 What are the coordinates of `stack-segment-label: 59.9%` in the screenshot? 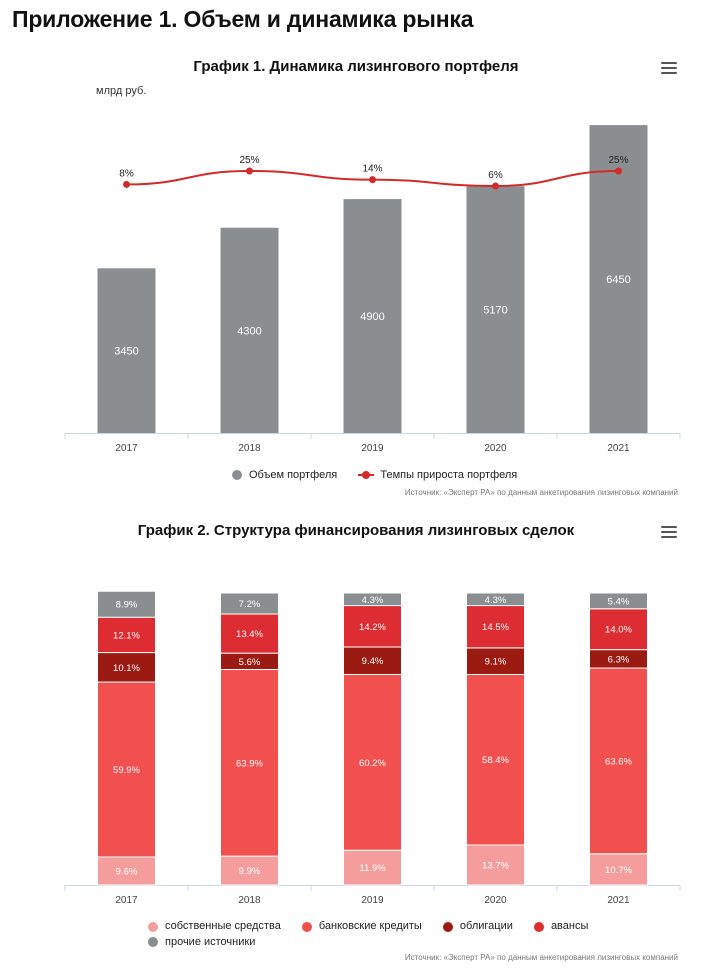 It's located at (126, 770).